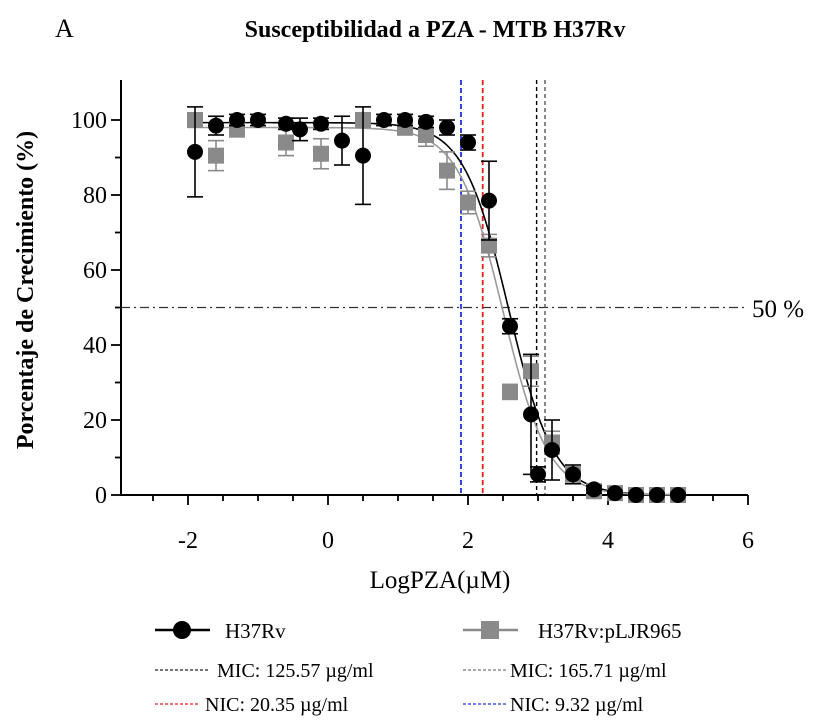 Image resolution: width=823 pixels, height=721 pixels. What do you see at coordinates (95, 196) in the screenshot?
I see `y-tick-label: 80` at bounding box center [95, 196].